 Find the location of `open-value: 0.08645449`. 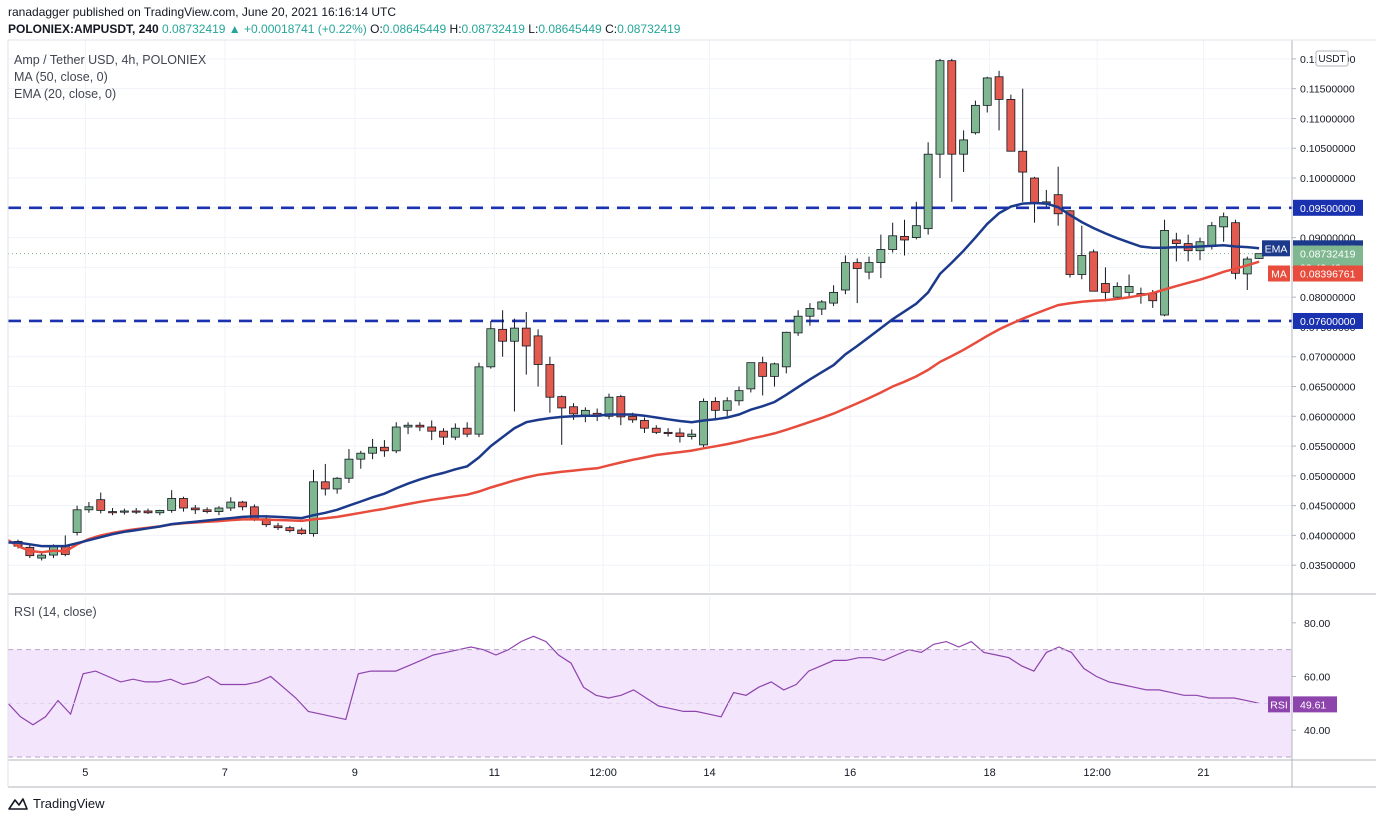

open-value: 0.08645449 is located at coordinates (414, 29).